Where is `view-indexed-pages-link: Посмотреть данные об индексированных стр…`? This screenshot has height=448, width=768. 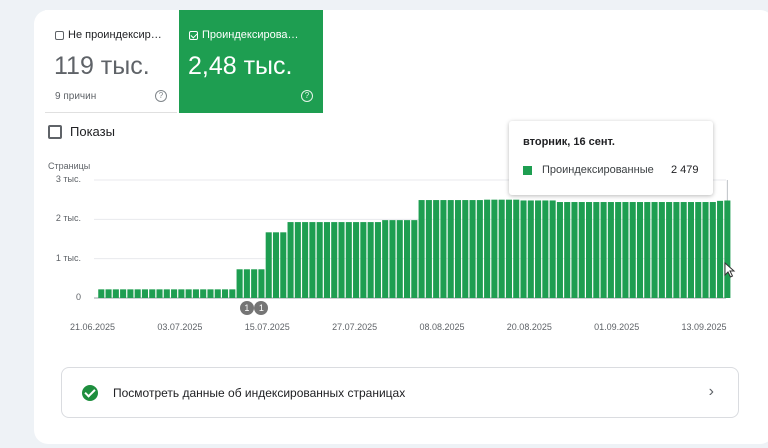
view-indexed-pages-link: Посмотреть данные об индексированных стр… is located at coordinates (400, 392).